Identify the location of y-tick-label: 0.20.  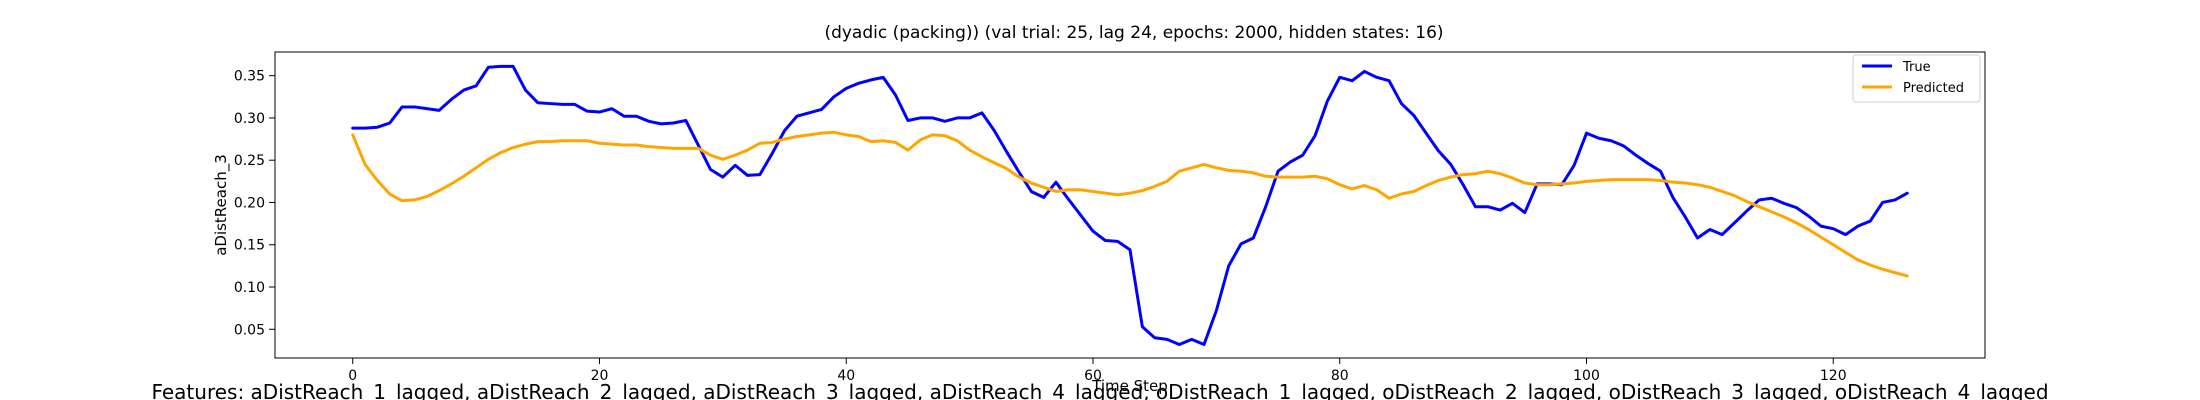
(249, 203).